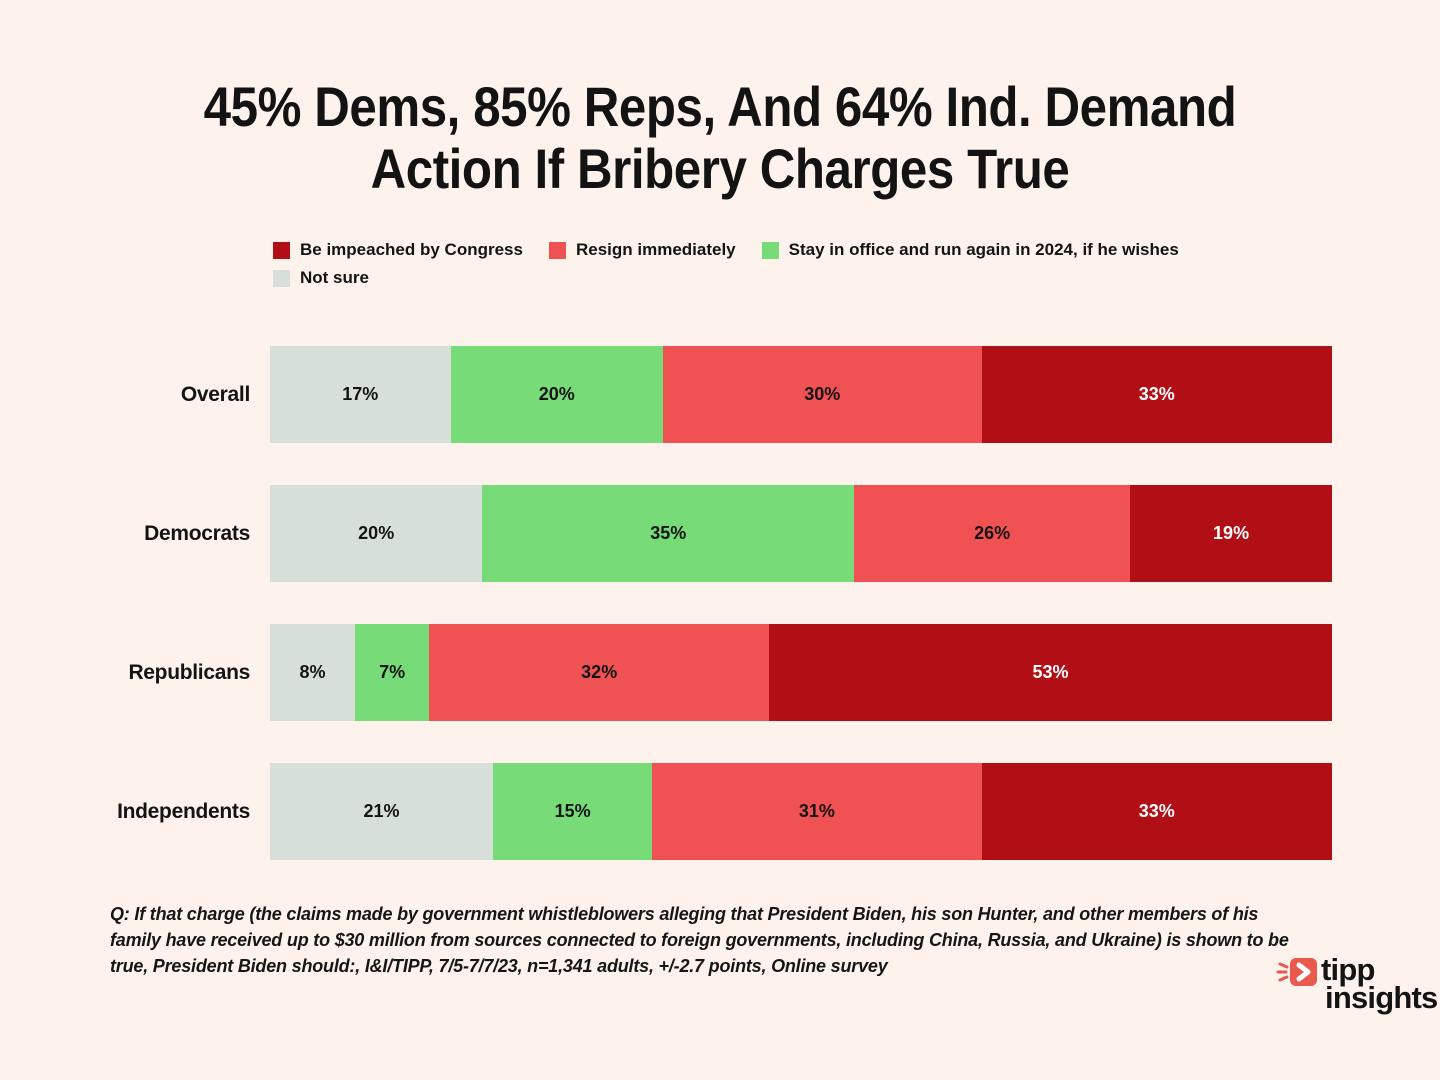 This screenshot has height=1080, width=1440. Describe the element at coordinates (1297, 978) in the screenshot. I see `tipp-logo-icon` at that location.